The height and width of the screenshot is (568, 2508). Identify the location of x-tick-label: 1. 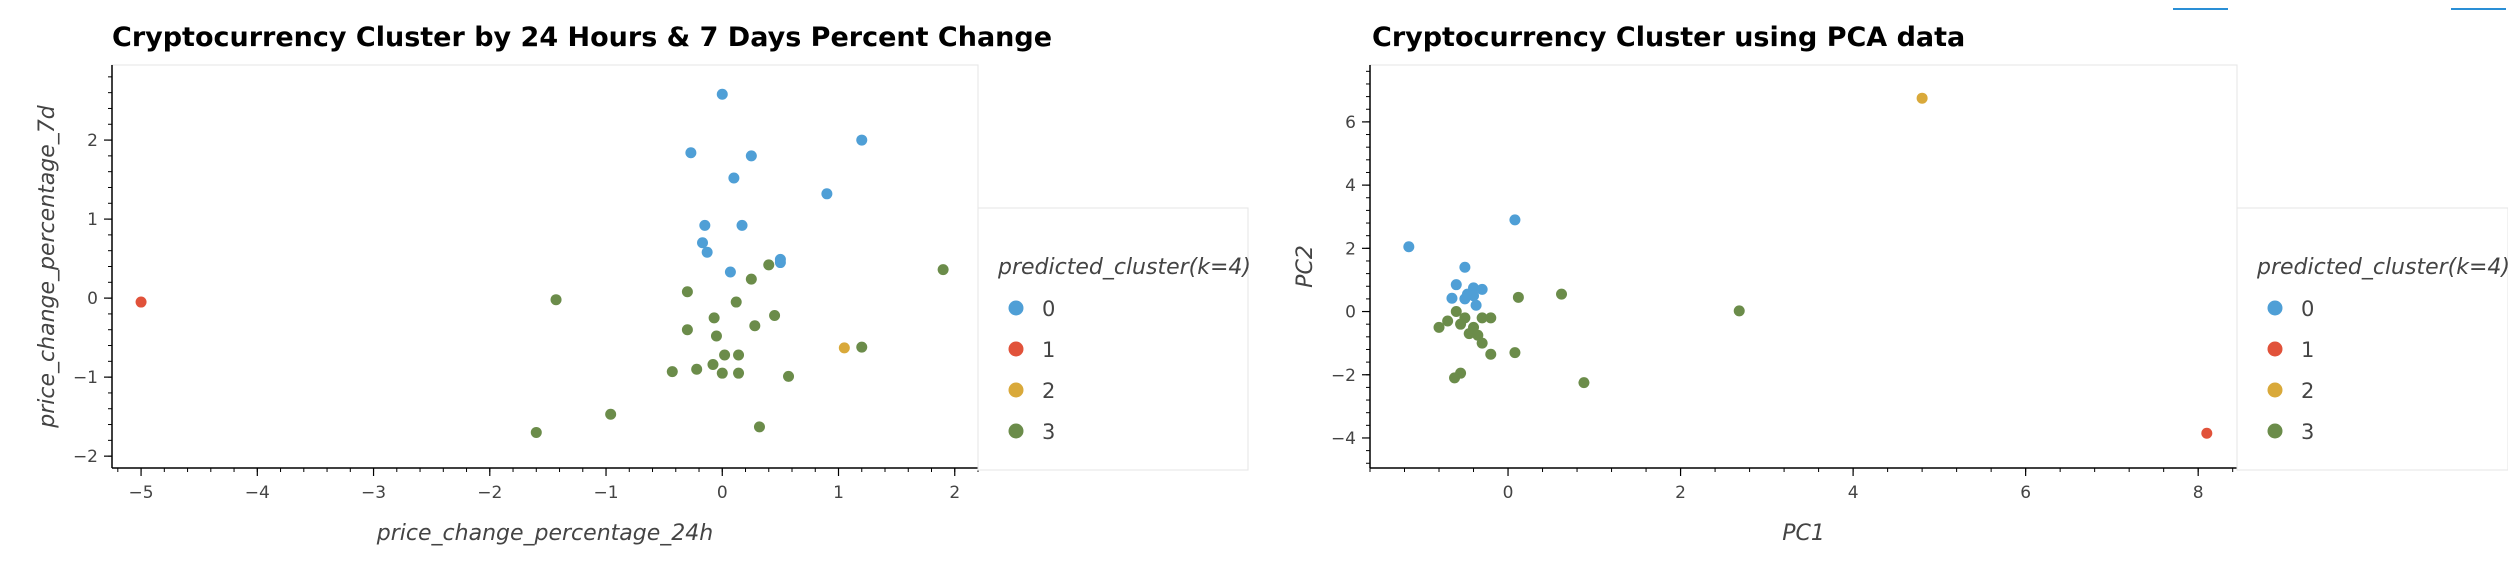
(838, 493).